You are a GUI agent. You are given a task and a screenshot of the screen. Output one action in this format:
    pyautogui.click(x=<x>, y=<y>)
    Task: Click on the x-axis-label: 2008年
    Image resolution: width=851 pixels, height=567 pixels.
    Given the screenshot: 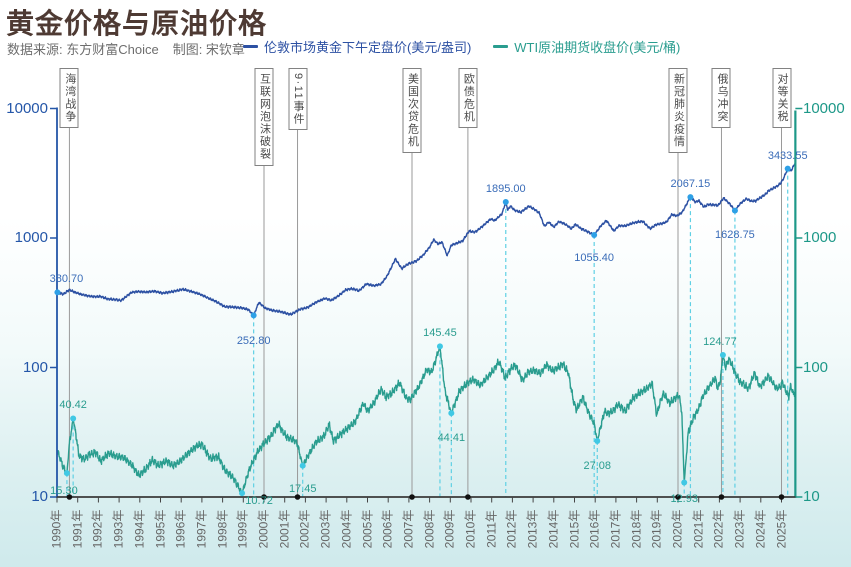 What is the action you would take?
    pyautogui.click(x=429, y=529)
    